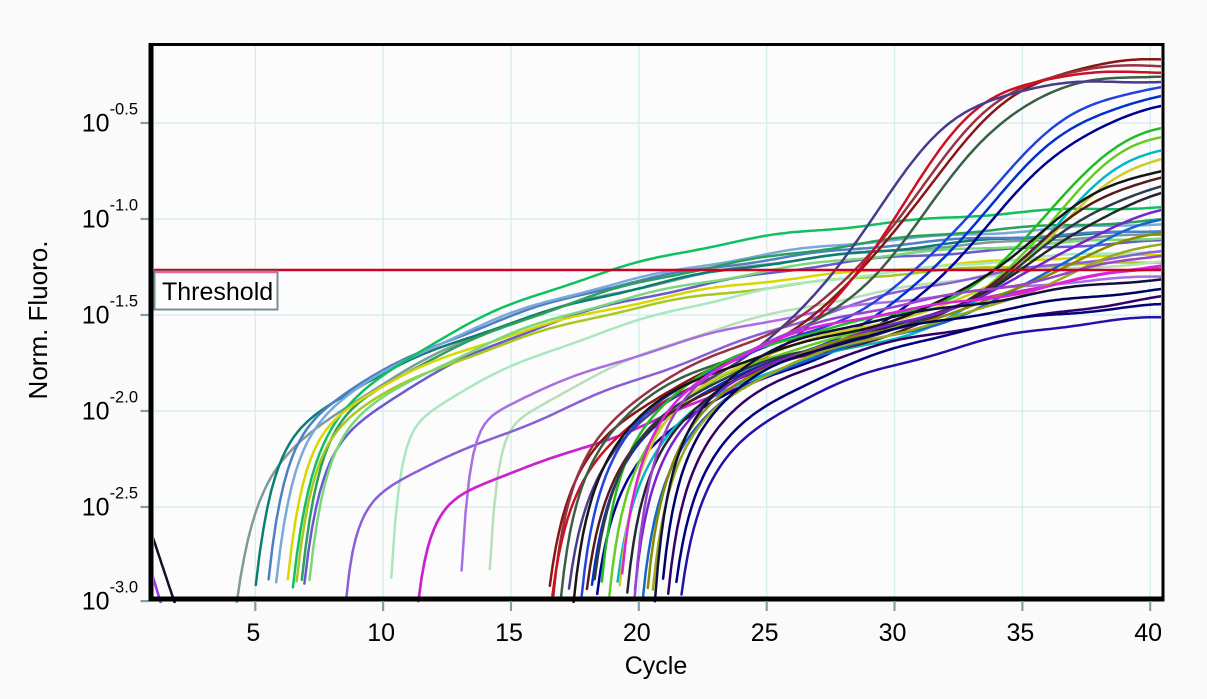 The image size is (1207, 699). I want to click on svg-text: 10, so click(381, 633).